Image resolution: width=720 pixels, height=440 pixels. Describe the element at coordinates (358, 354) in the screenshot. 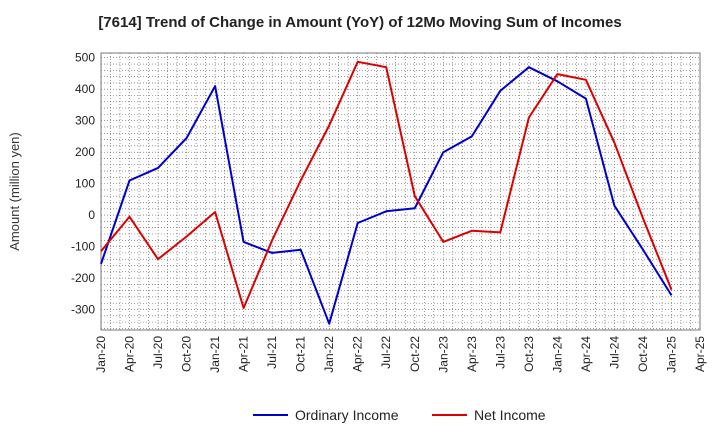

I see `x-tick-label: Apr-22` at that location.